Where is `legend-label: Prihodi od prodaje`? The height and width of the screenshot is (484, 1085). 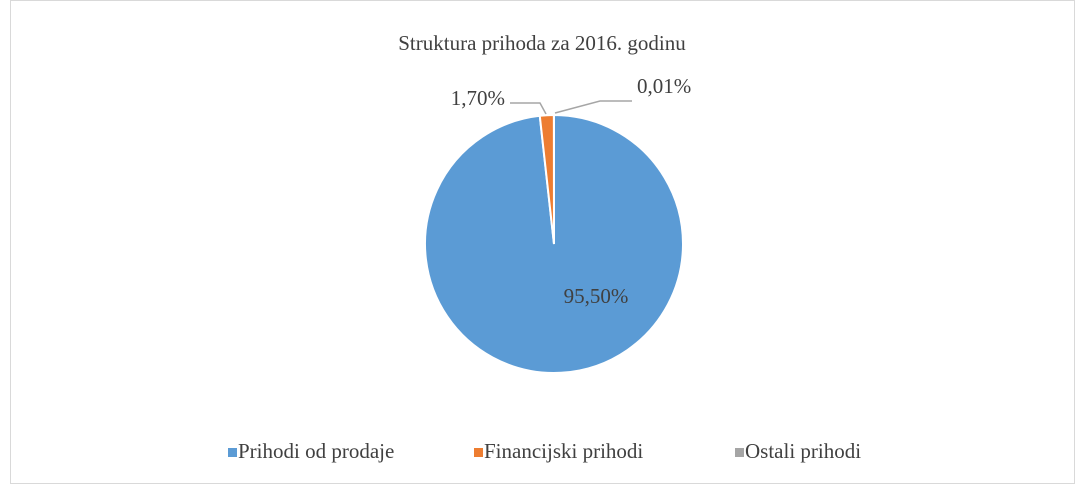 legend-label: Prihodi od prodaje is located at coordinates (316, 451).